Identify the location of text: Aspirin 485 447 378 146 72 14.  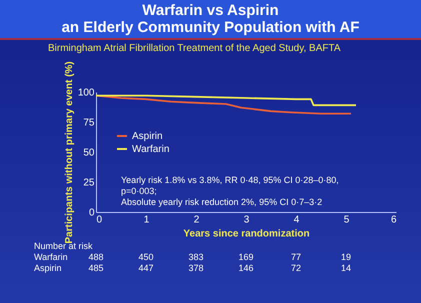
(193, 268).